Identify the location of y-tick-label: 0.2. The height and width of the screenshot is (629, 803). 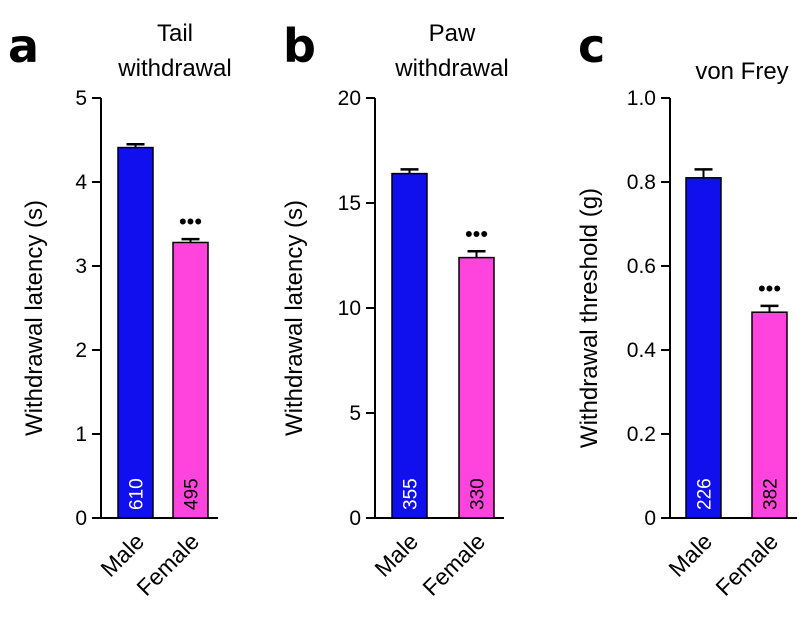
(641, 434).